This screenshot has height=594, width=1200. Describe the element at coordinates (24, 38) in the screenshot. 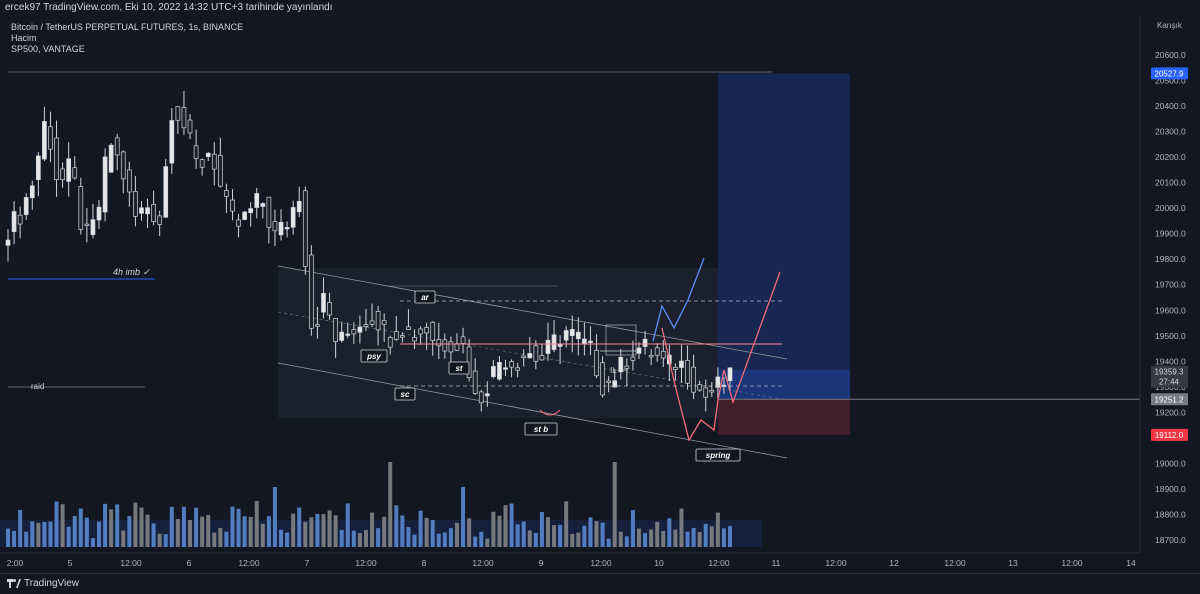

I see `volume-label: Hacim` at that location.